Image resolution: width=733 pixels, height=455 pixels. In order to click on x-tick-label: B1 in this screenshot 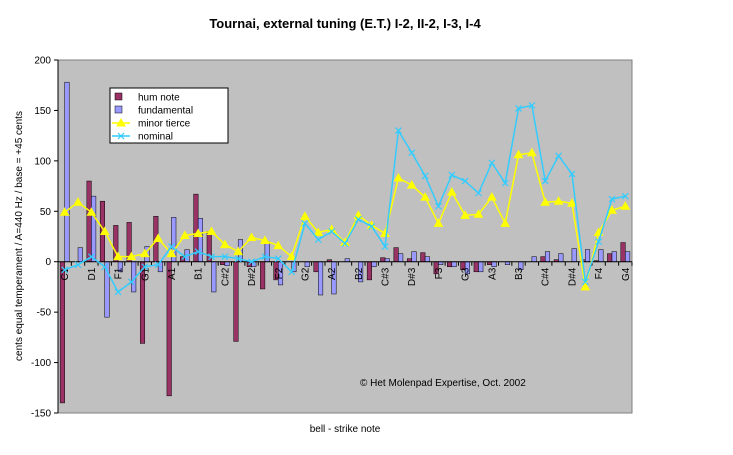, I will do `click(199, 273)`.